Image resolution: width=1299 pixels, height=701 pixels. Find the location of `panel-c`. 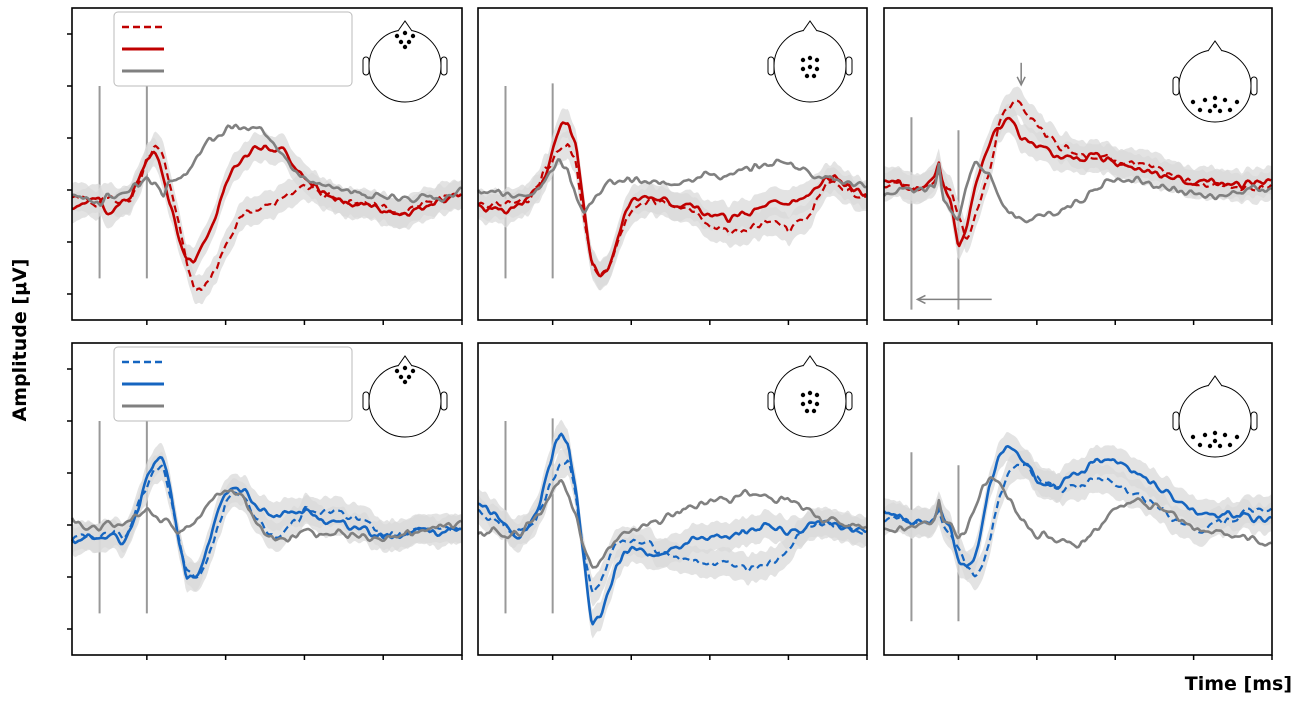

panel-c is located at coordinates (1078, 166).